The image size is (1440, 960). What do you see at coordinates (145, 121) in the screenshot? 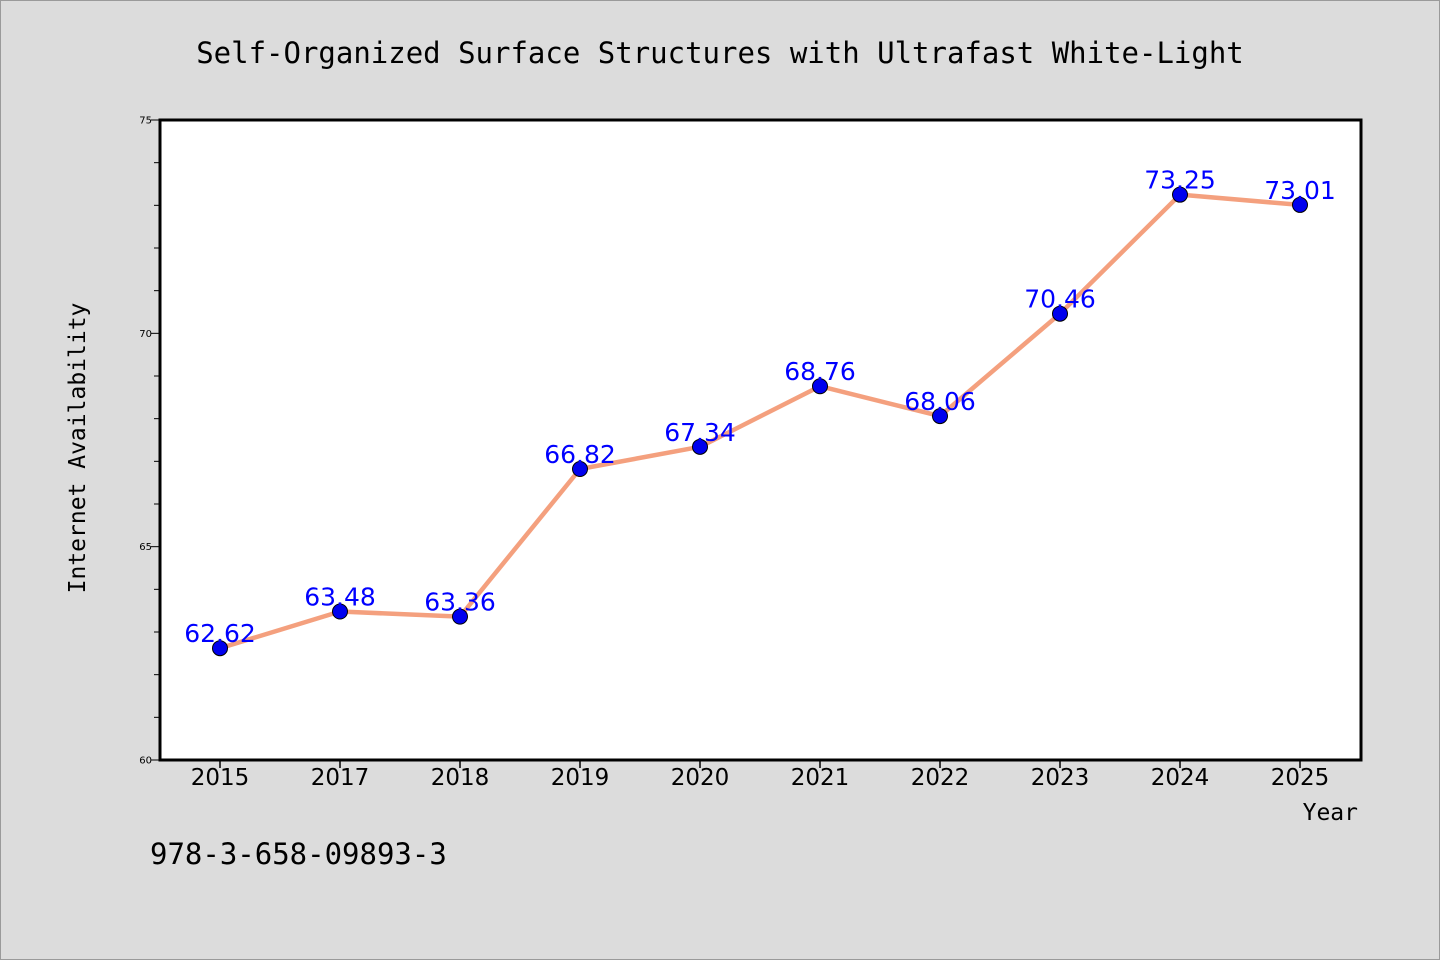
I see `y-tick-label: 75` at bounding box center [145, 121].